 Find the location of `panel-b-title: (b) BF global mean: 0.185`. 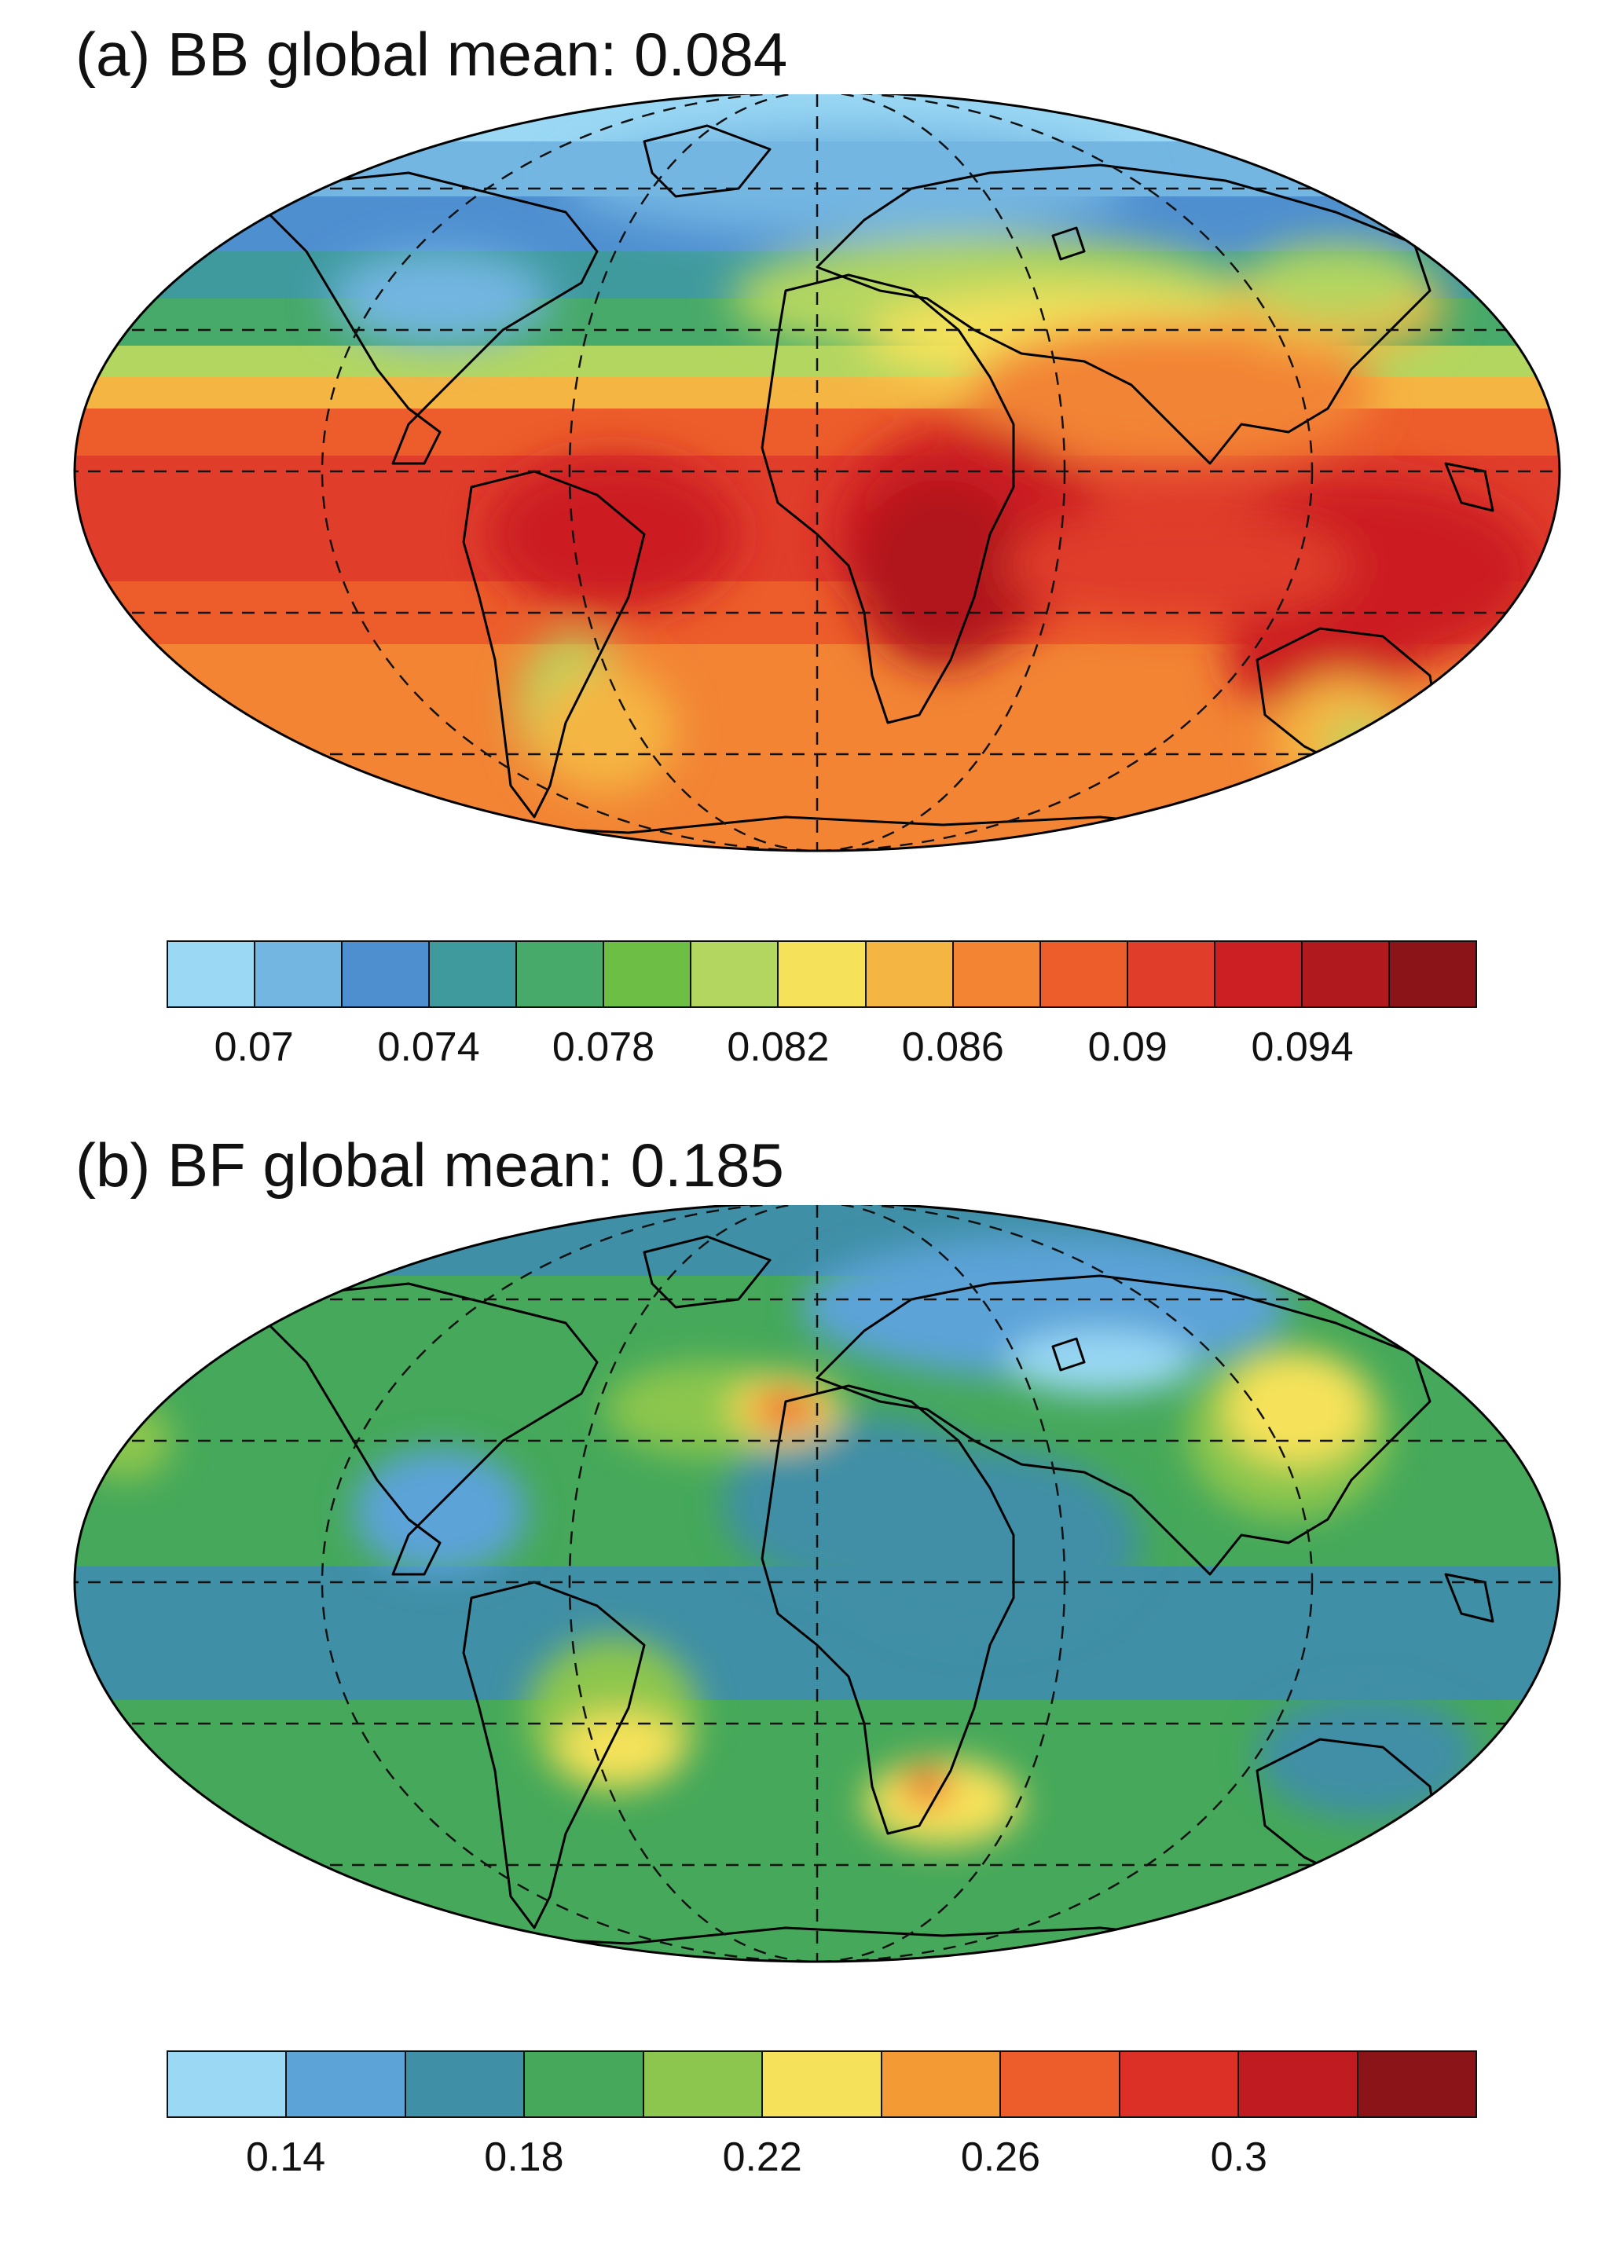

panel-b-title: (b) BF global mean: 0.185 is located at coordinates (429, 1165).